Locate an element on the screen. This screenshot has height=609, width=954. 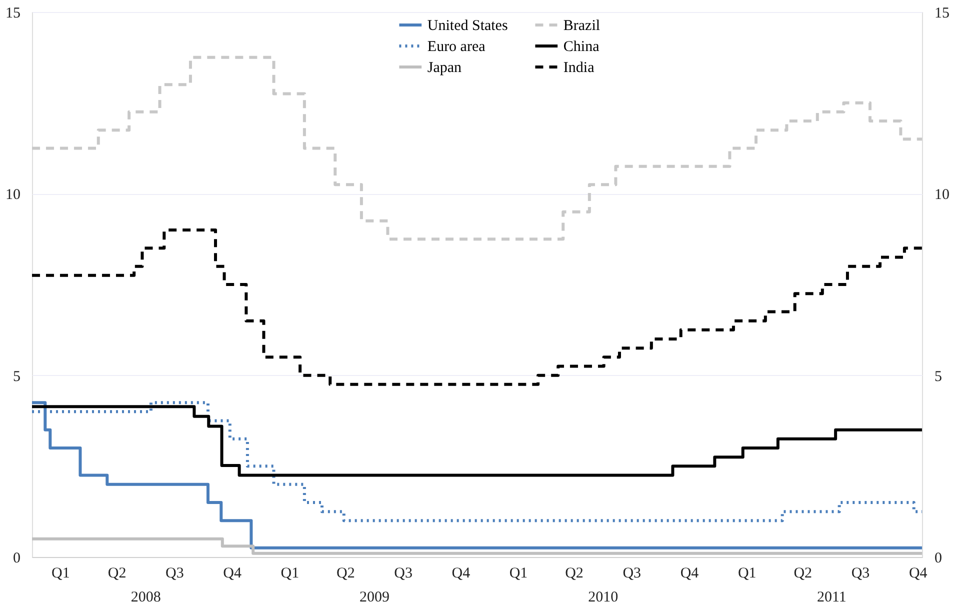
y-tick-label: 0 is located at coordinates (16, 558).